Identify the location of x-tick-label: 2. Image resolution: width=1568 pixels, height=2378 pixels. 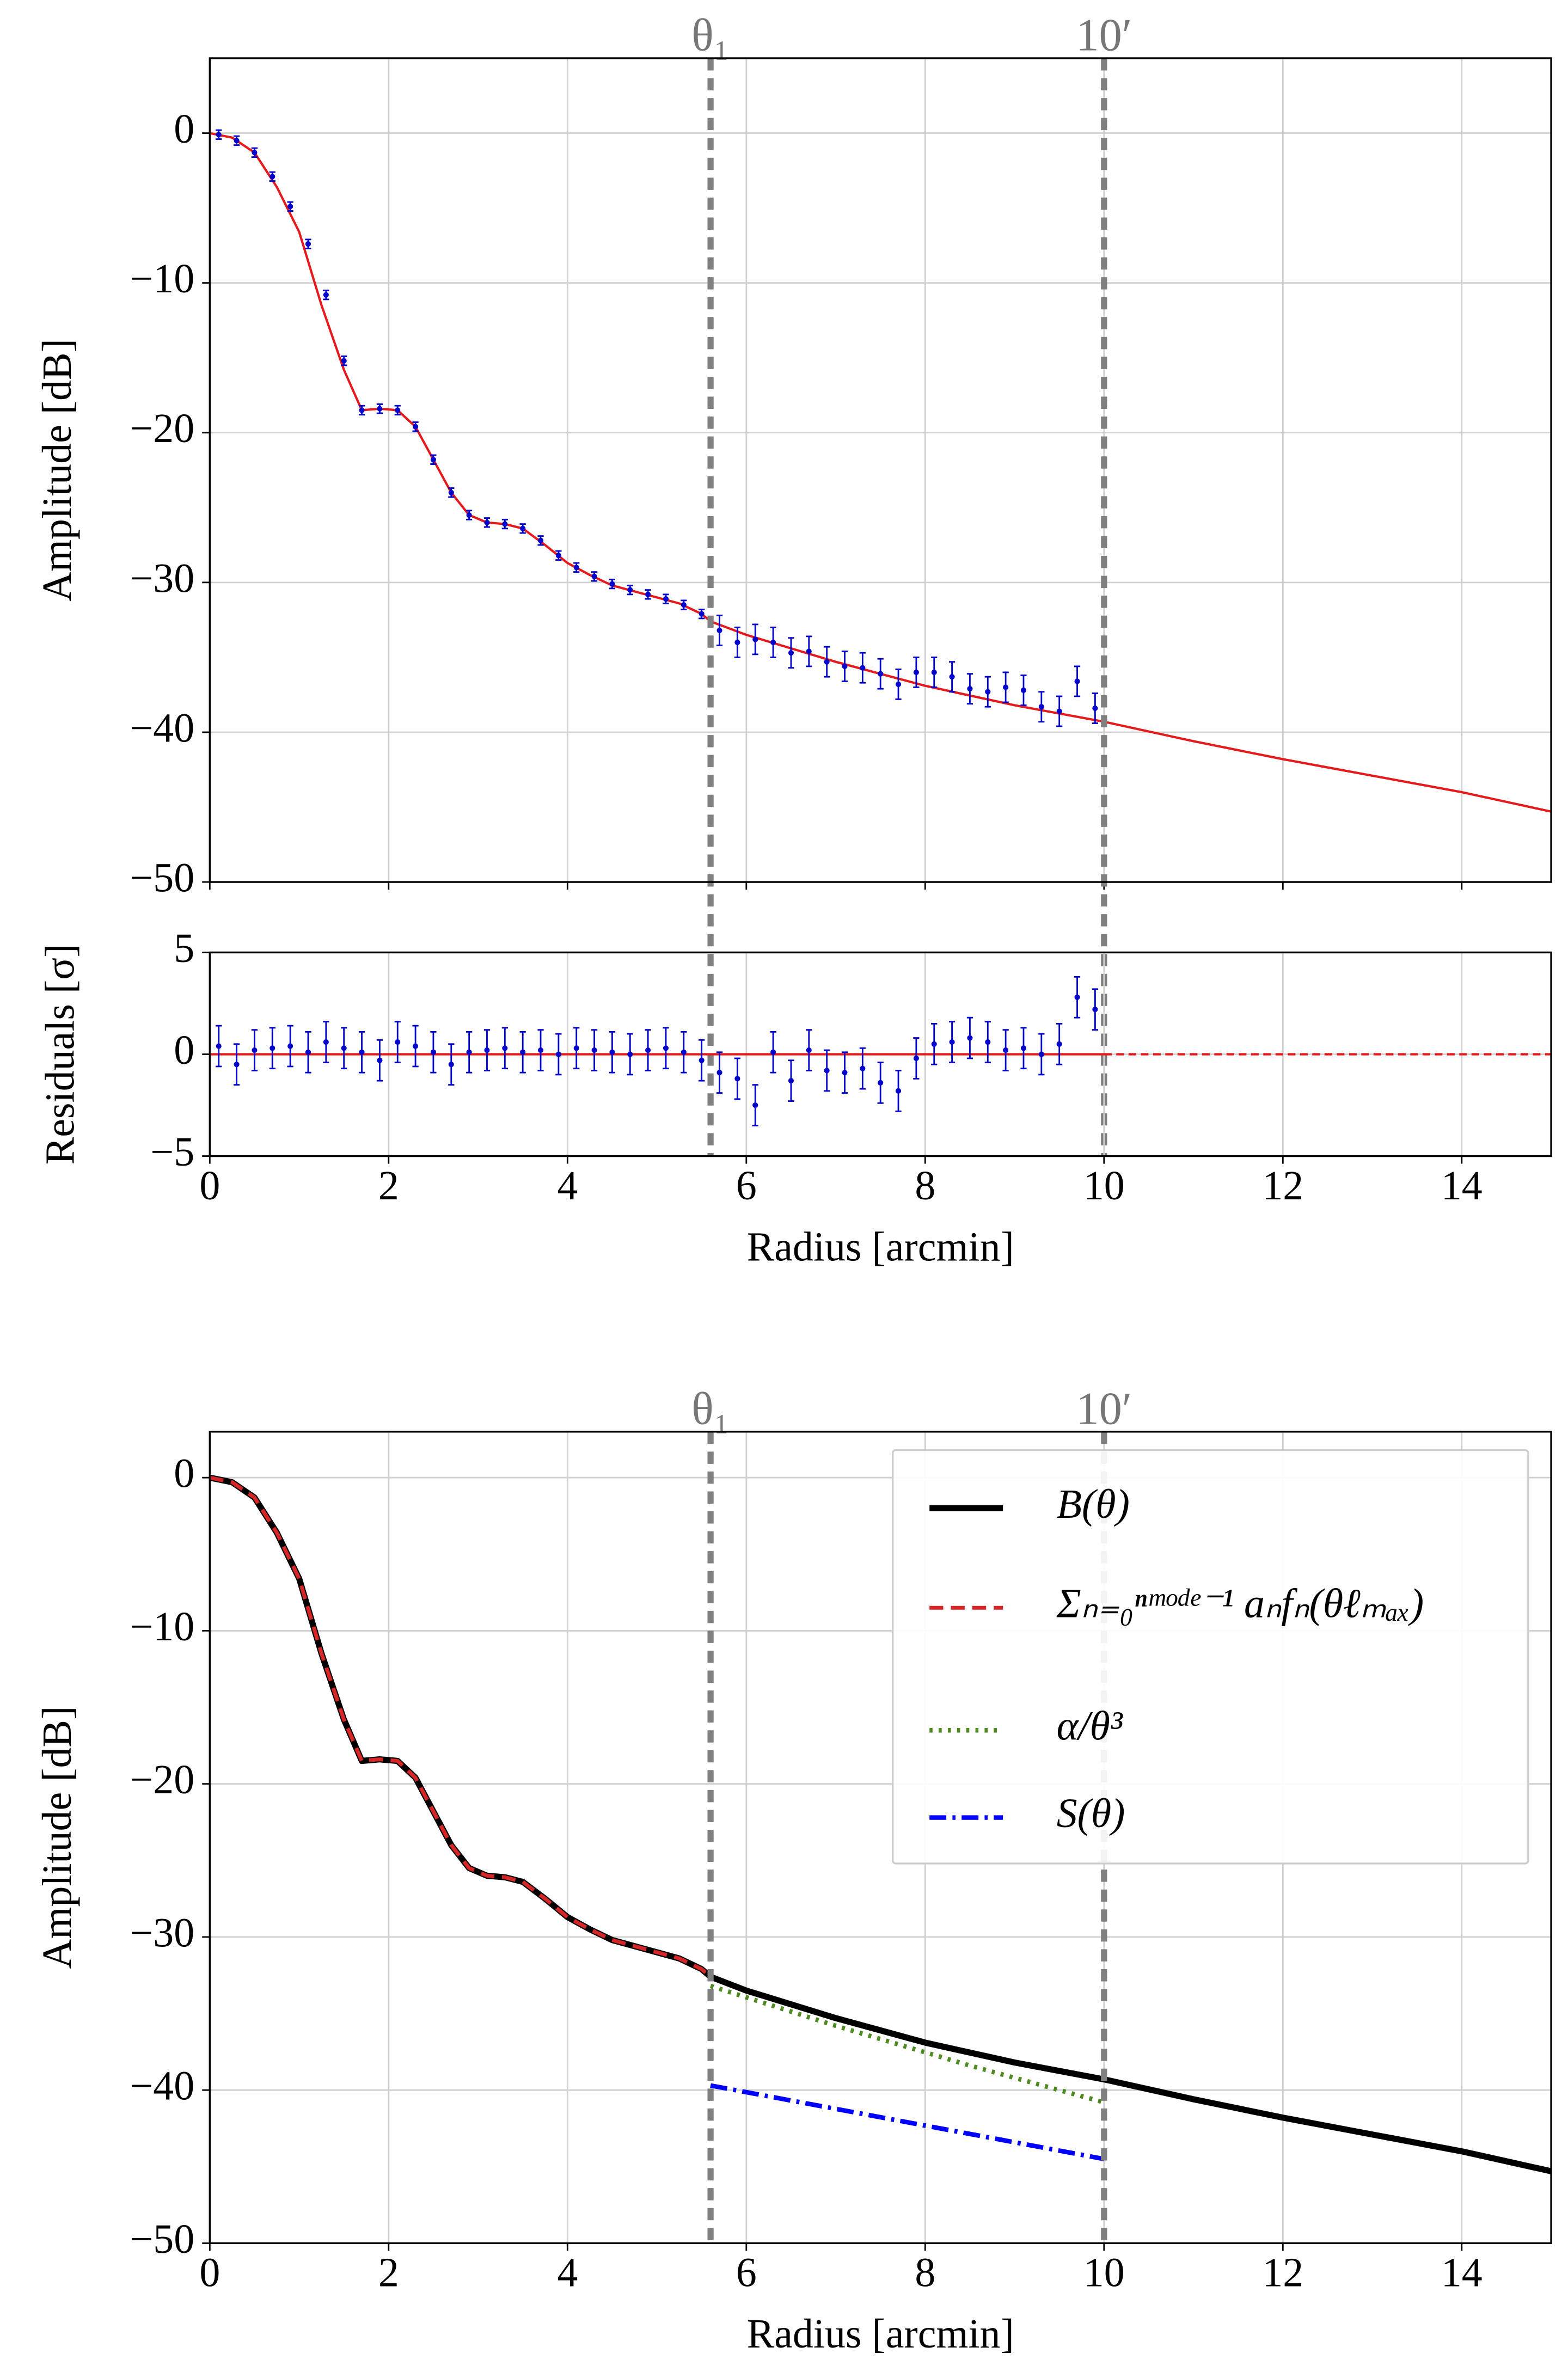
(388, 1186).